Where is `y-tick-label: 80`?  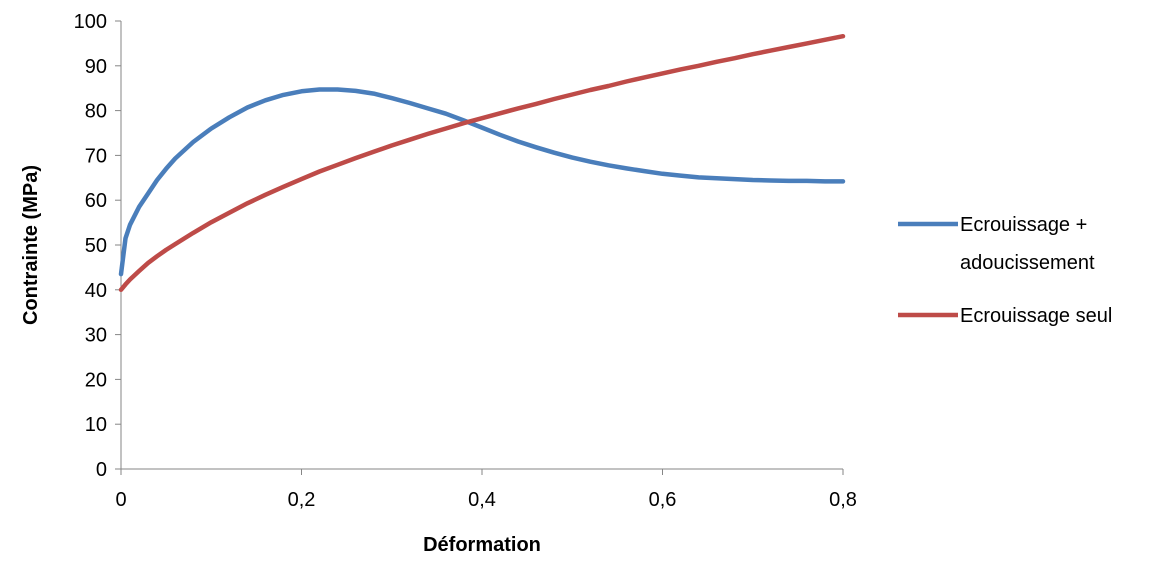 y-tick-label: 80 is located at coordinates (96, 112).